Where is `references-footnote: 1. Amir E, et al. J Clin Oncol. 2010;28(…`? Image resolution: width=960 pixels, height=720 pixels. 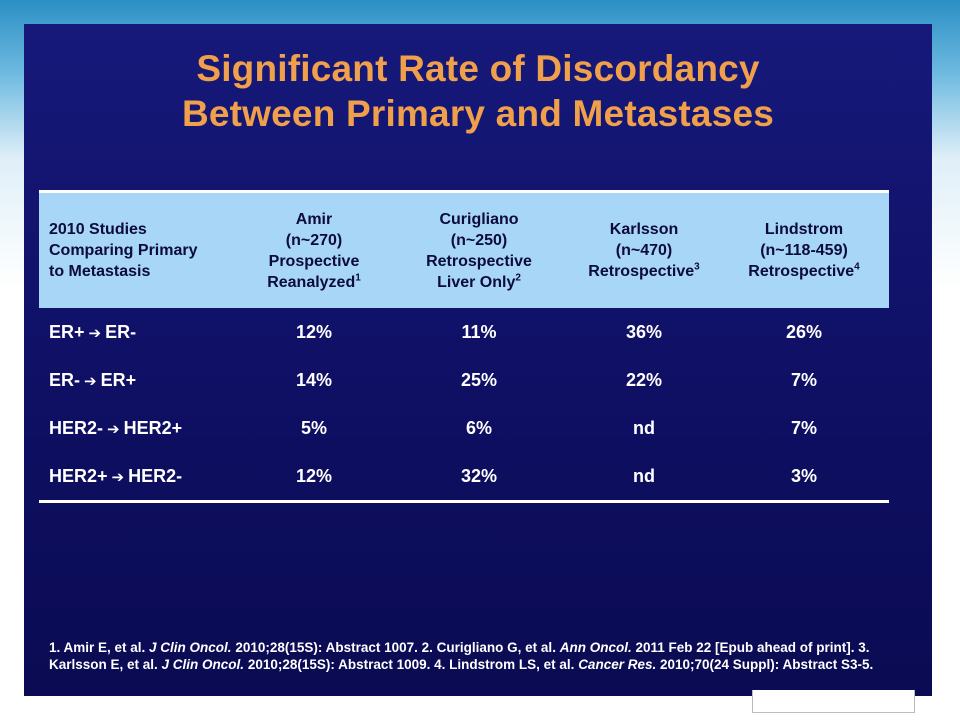
references-footnote: 1. Amir E, et al. J Clin Oncol. 2010;28(… is located at coordinates (461, 656).